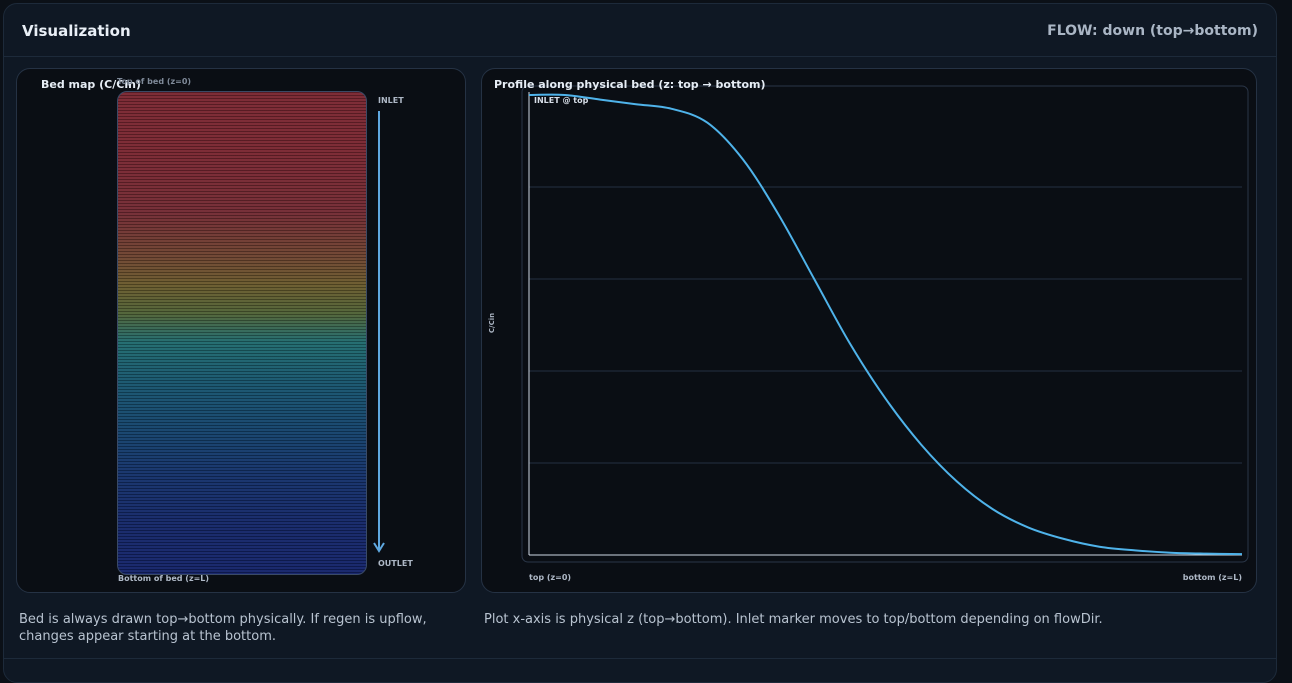  I want to click on bed-top-label: Top of bed (z=0), so click(154, 81).